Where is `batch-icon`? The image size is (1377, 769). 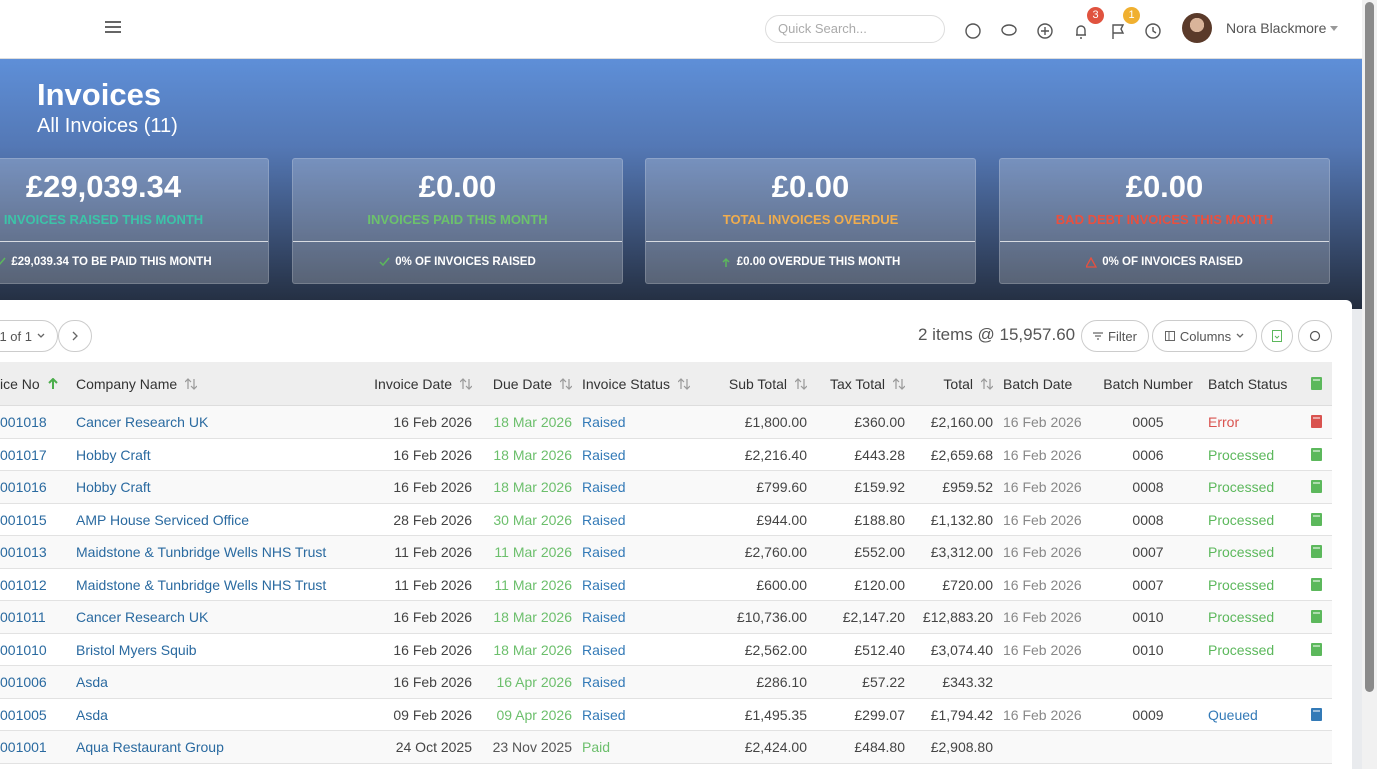 batch-icon is located at coordinates (1316, 551).